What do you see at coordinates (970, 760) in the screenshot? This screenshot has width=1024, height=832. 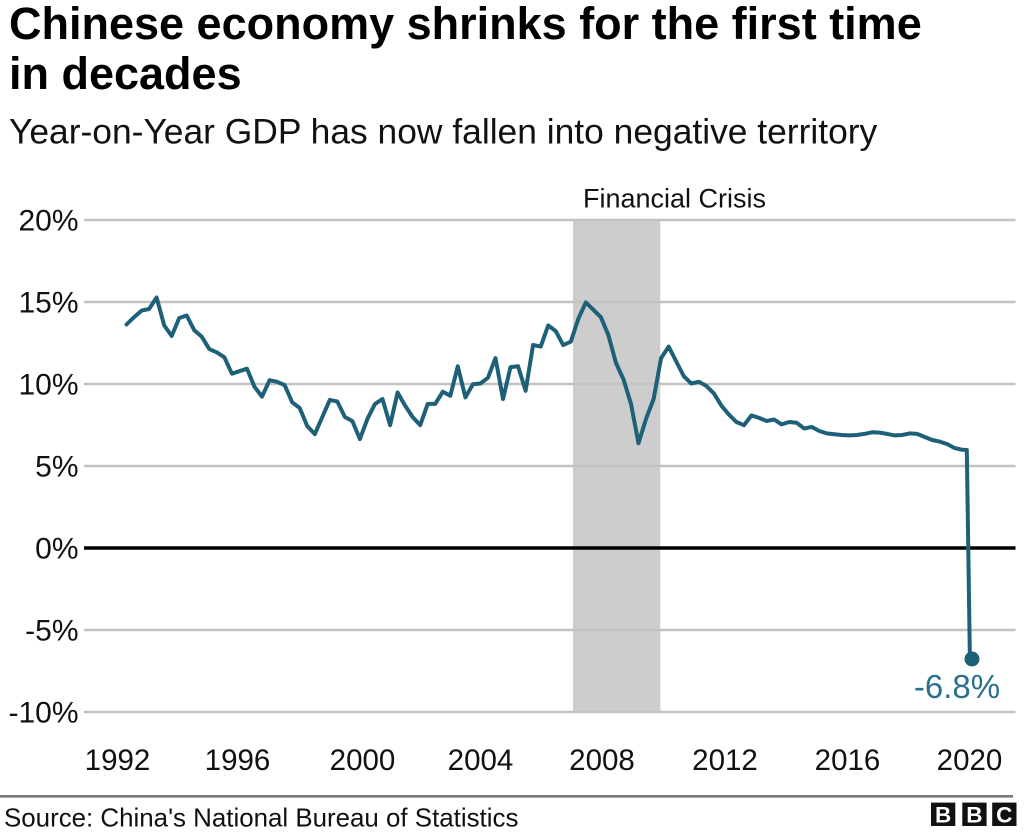 I see `svg-text: 2020` at bounding box center [970, 760].